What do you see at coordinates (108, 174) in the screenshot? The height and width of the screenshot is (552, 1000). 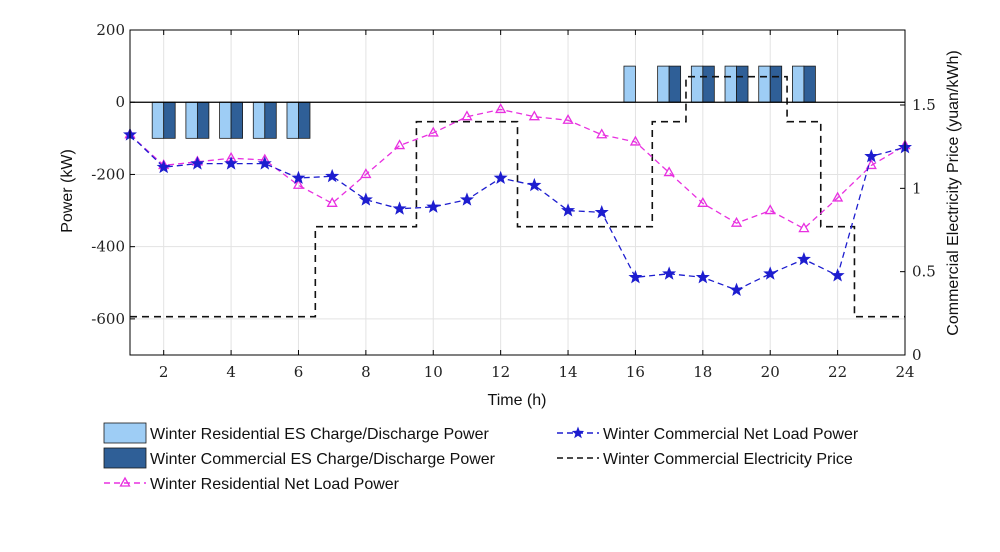 I see `y-left-tick-label: -200` at bounding box center [108, 174].